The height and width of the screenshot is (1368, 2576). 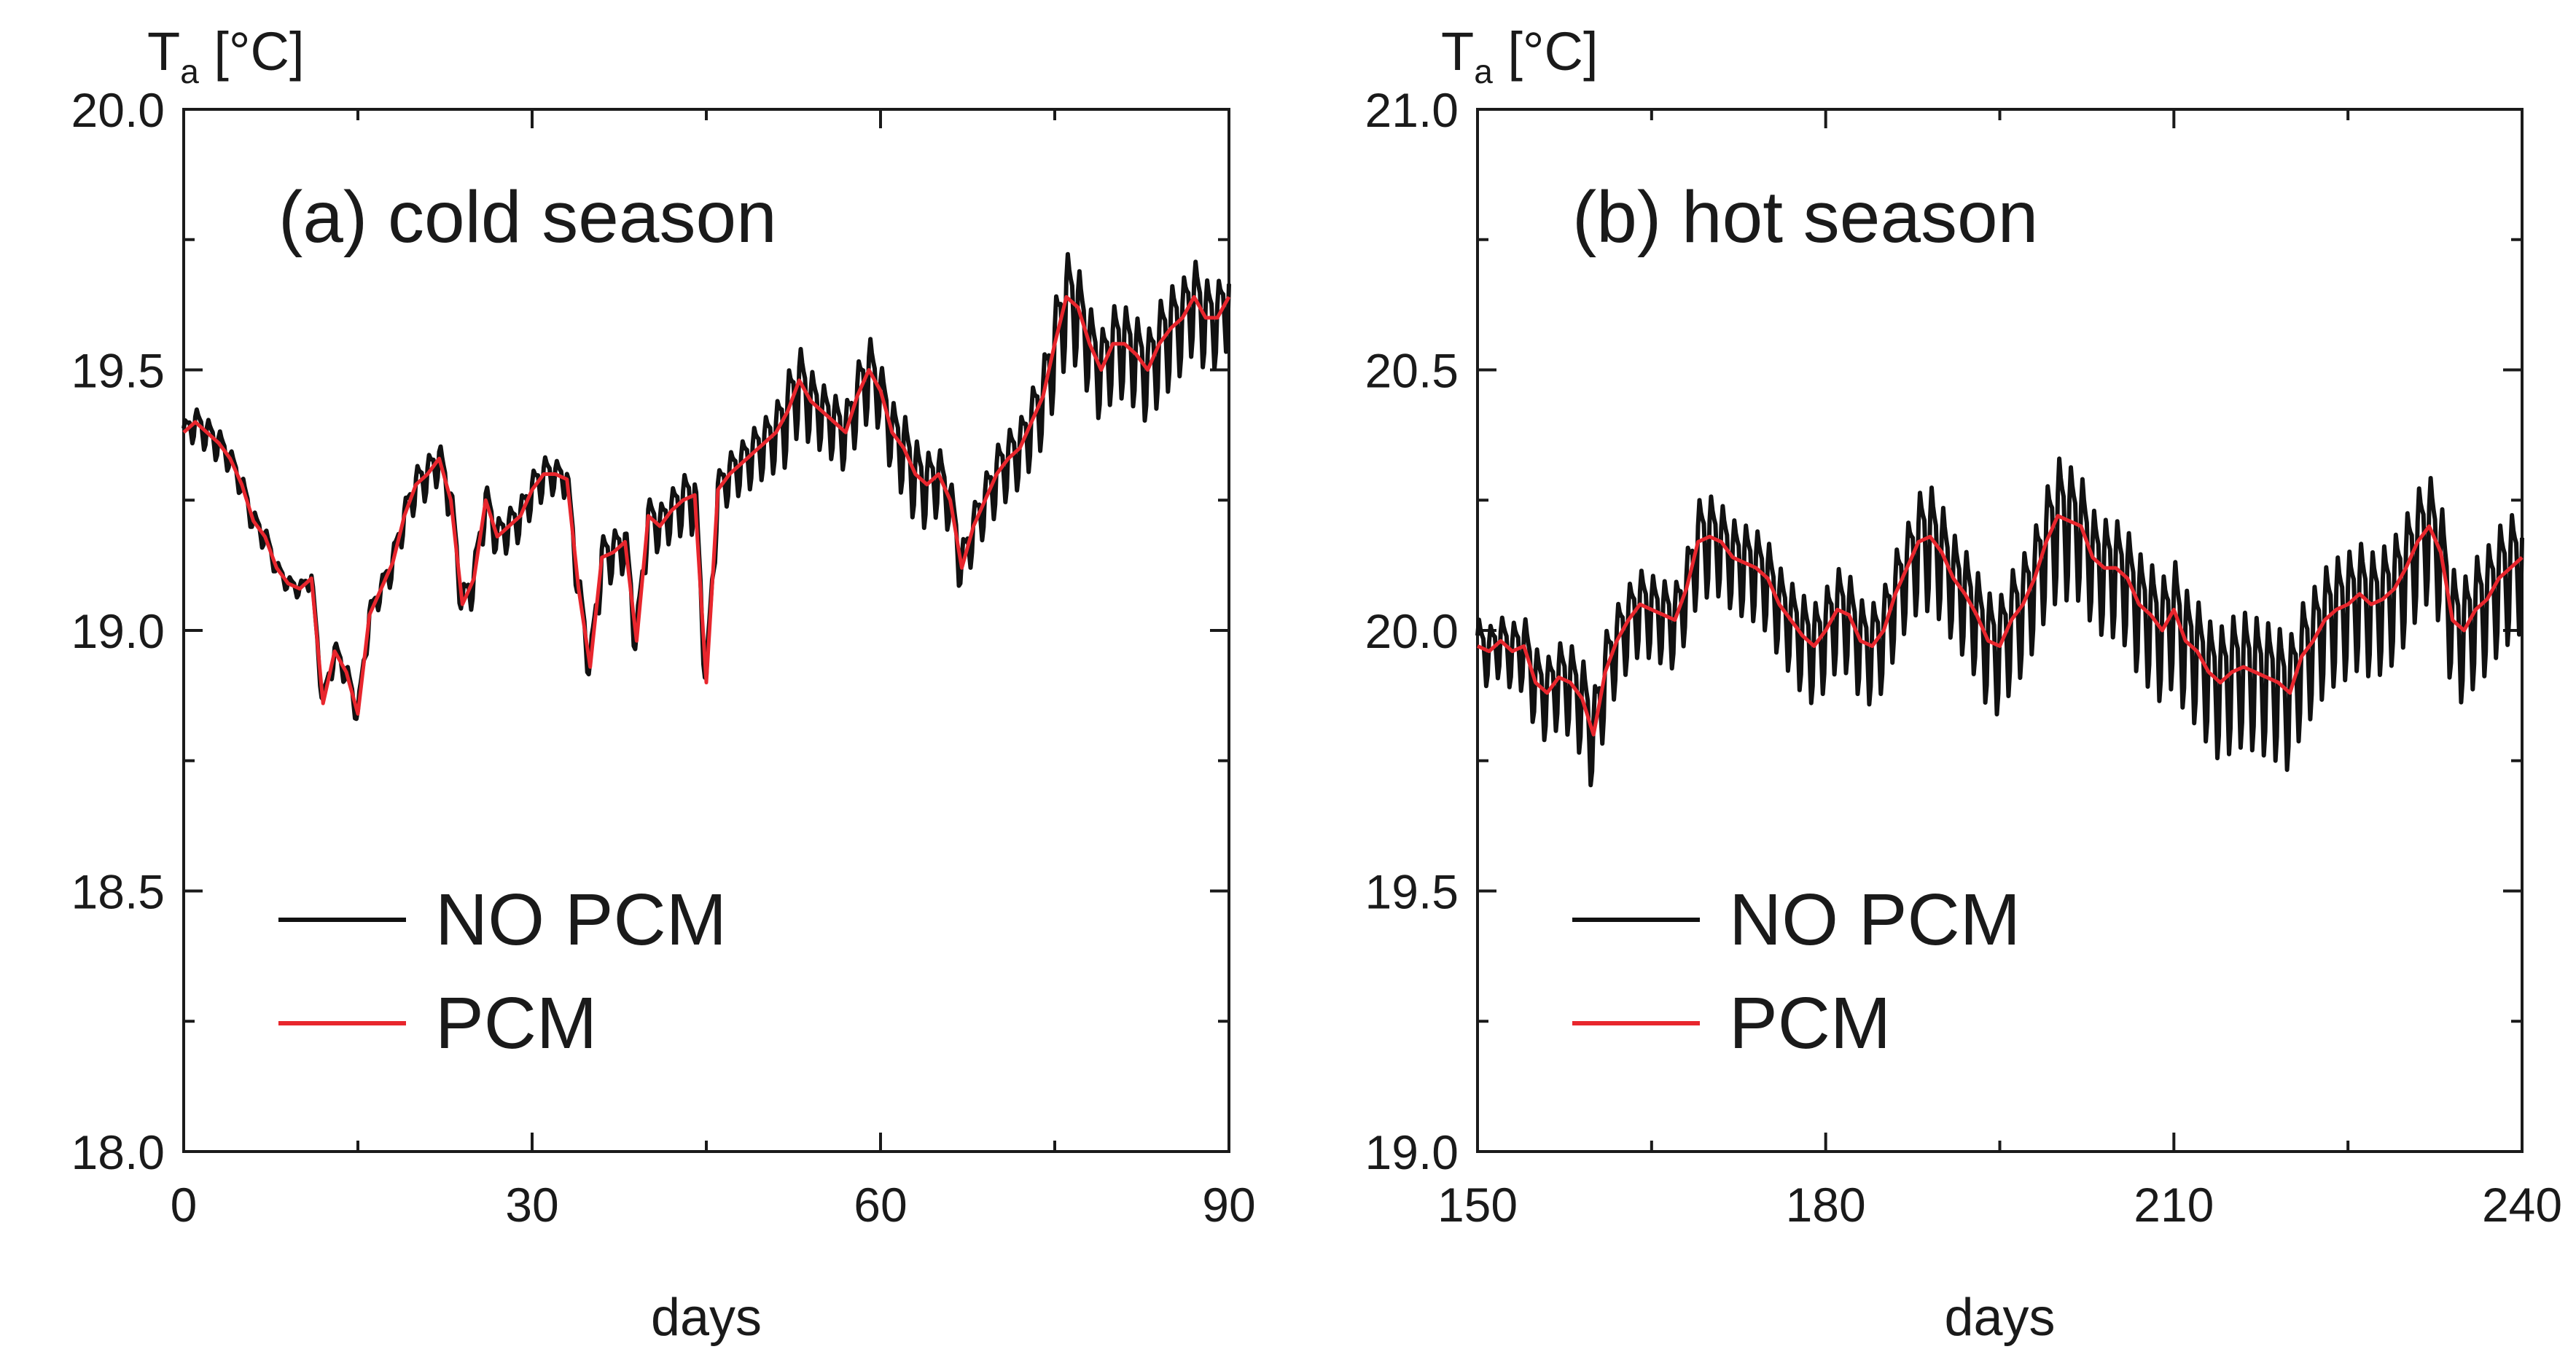 I want to click on x-tick-label: 240, so click(x=2522, y=1205).